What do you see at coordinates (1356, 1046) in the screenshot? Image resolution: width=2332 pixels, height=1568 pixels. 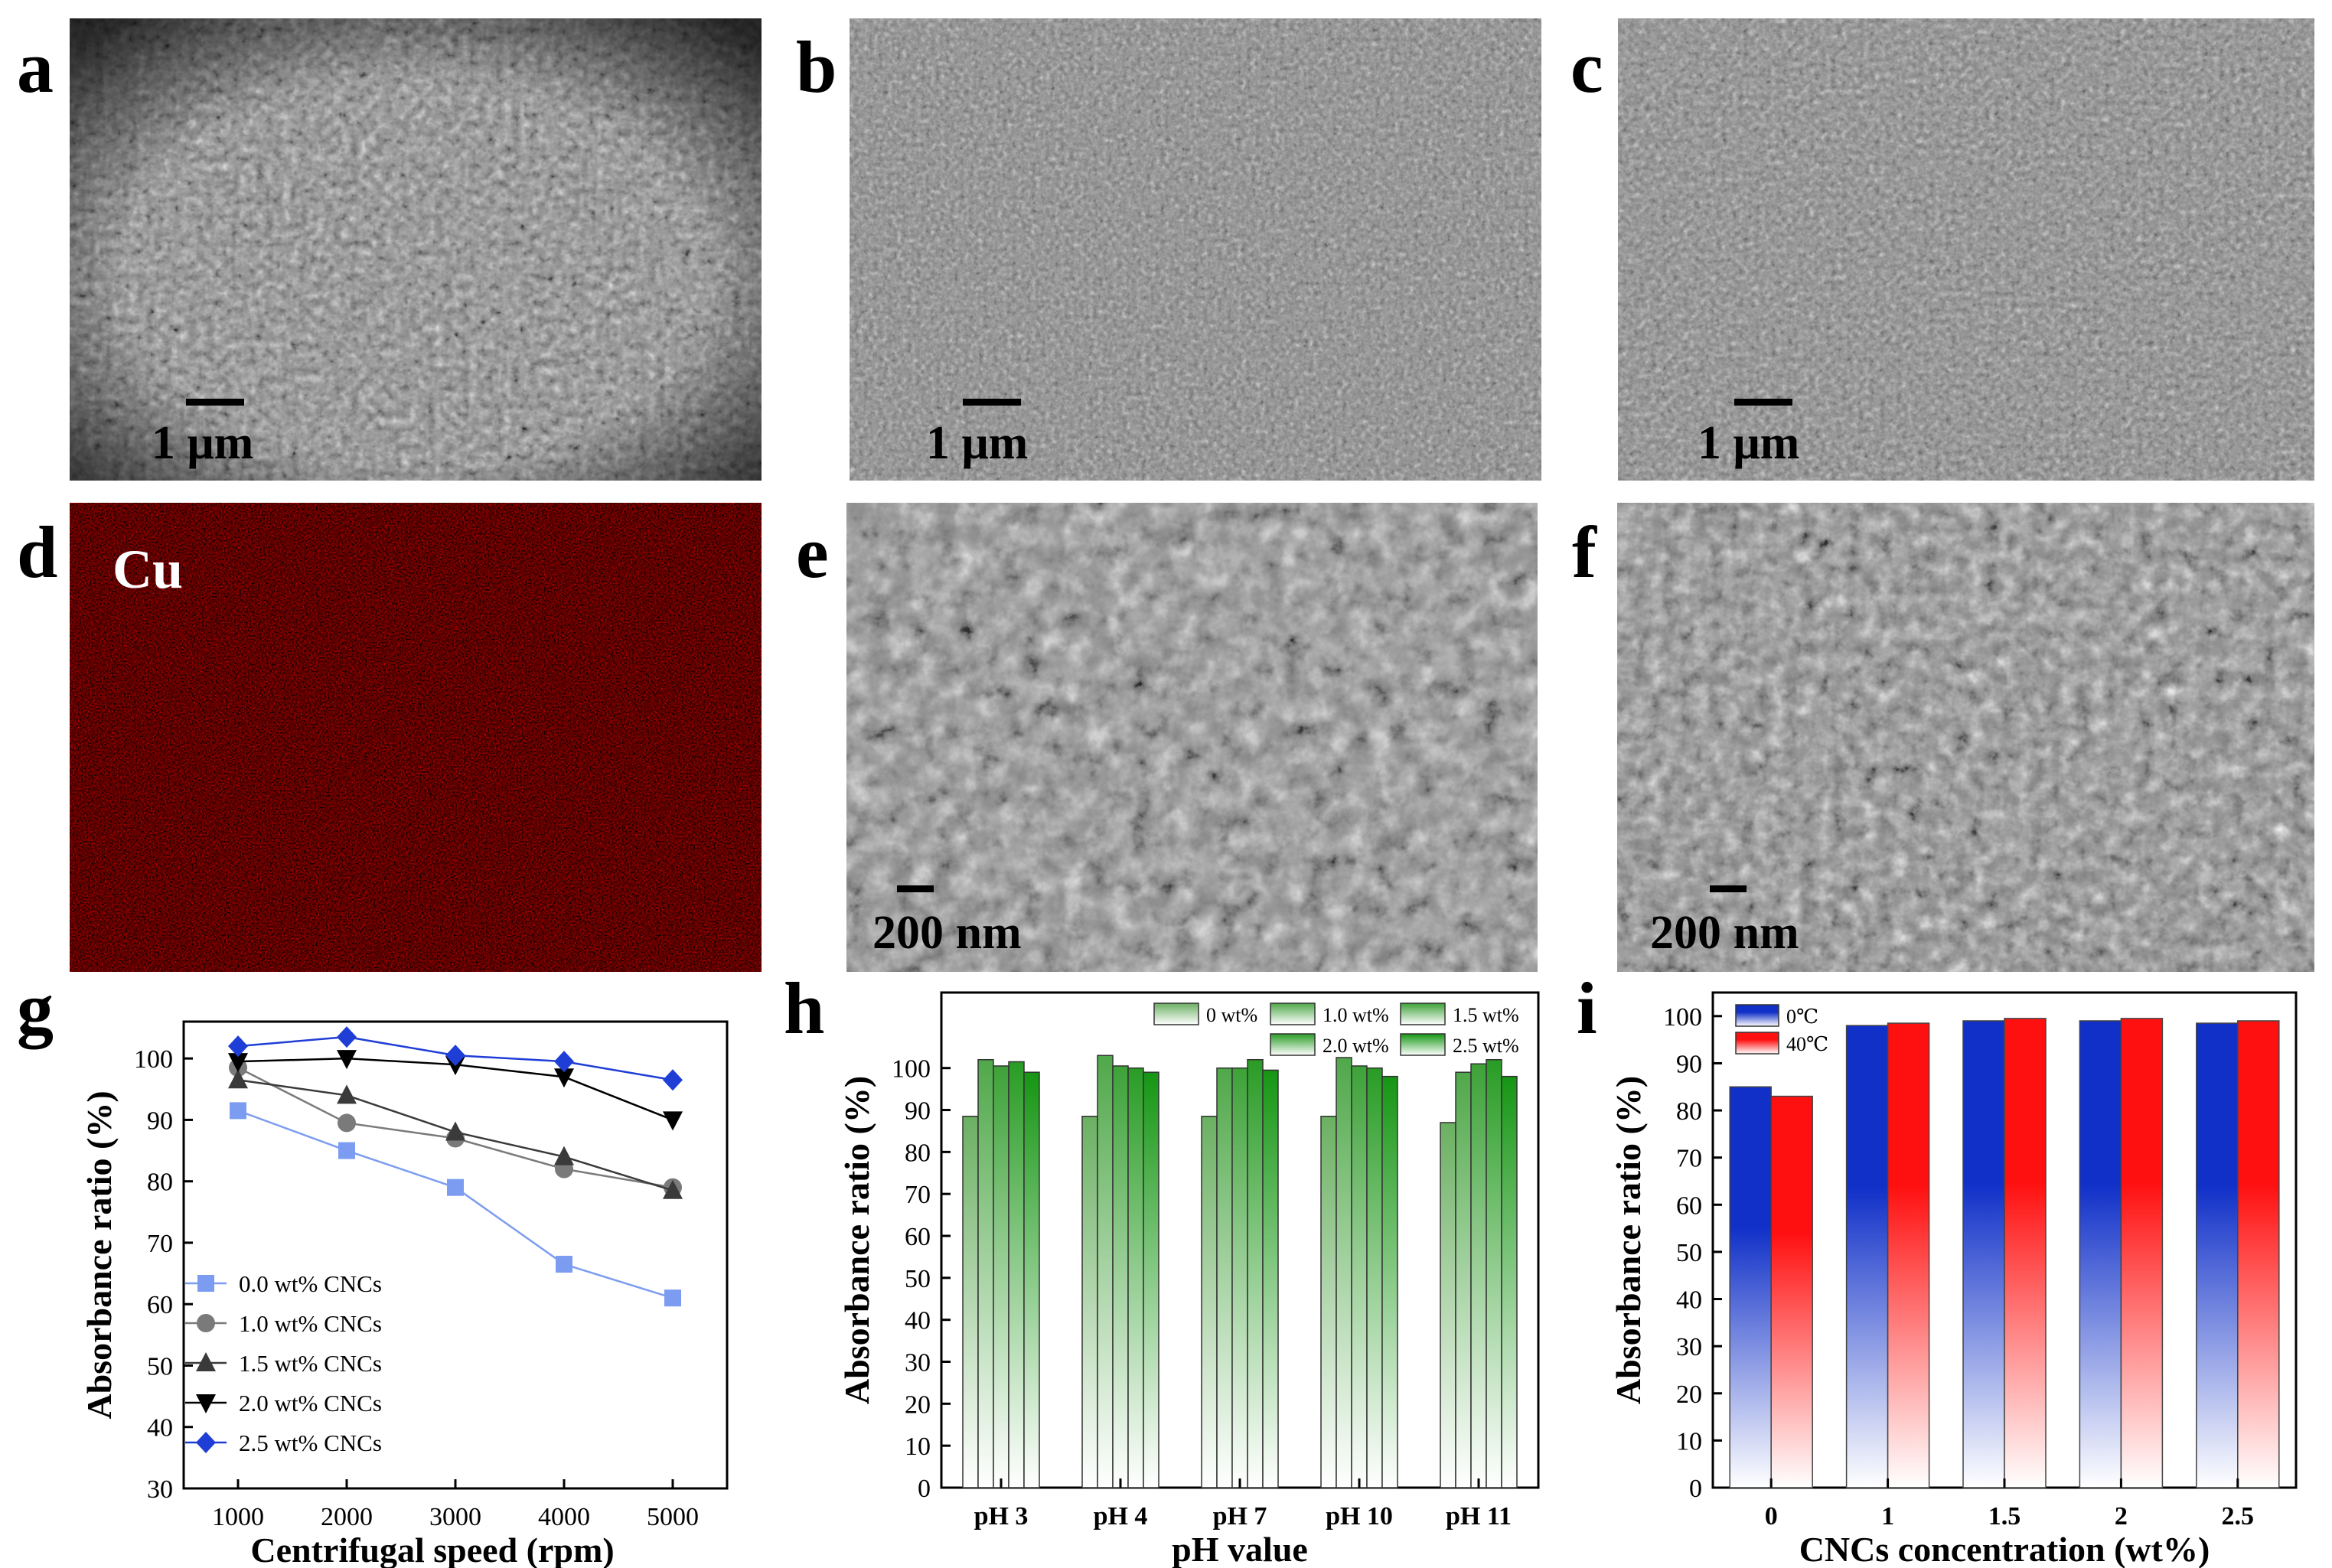 I see `legend-label: 2.0 wt%` at bounding box center [1356, 1046].